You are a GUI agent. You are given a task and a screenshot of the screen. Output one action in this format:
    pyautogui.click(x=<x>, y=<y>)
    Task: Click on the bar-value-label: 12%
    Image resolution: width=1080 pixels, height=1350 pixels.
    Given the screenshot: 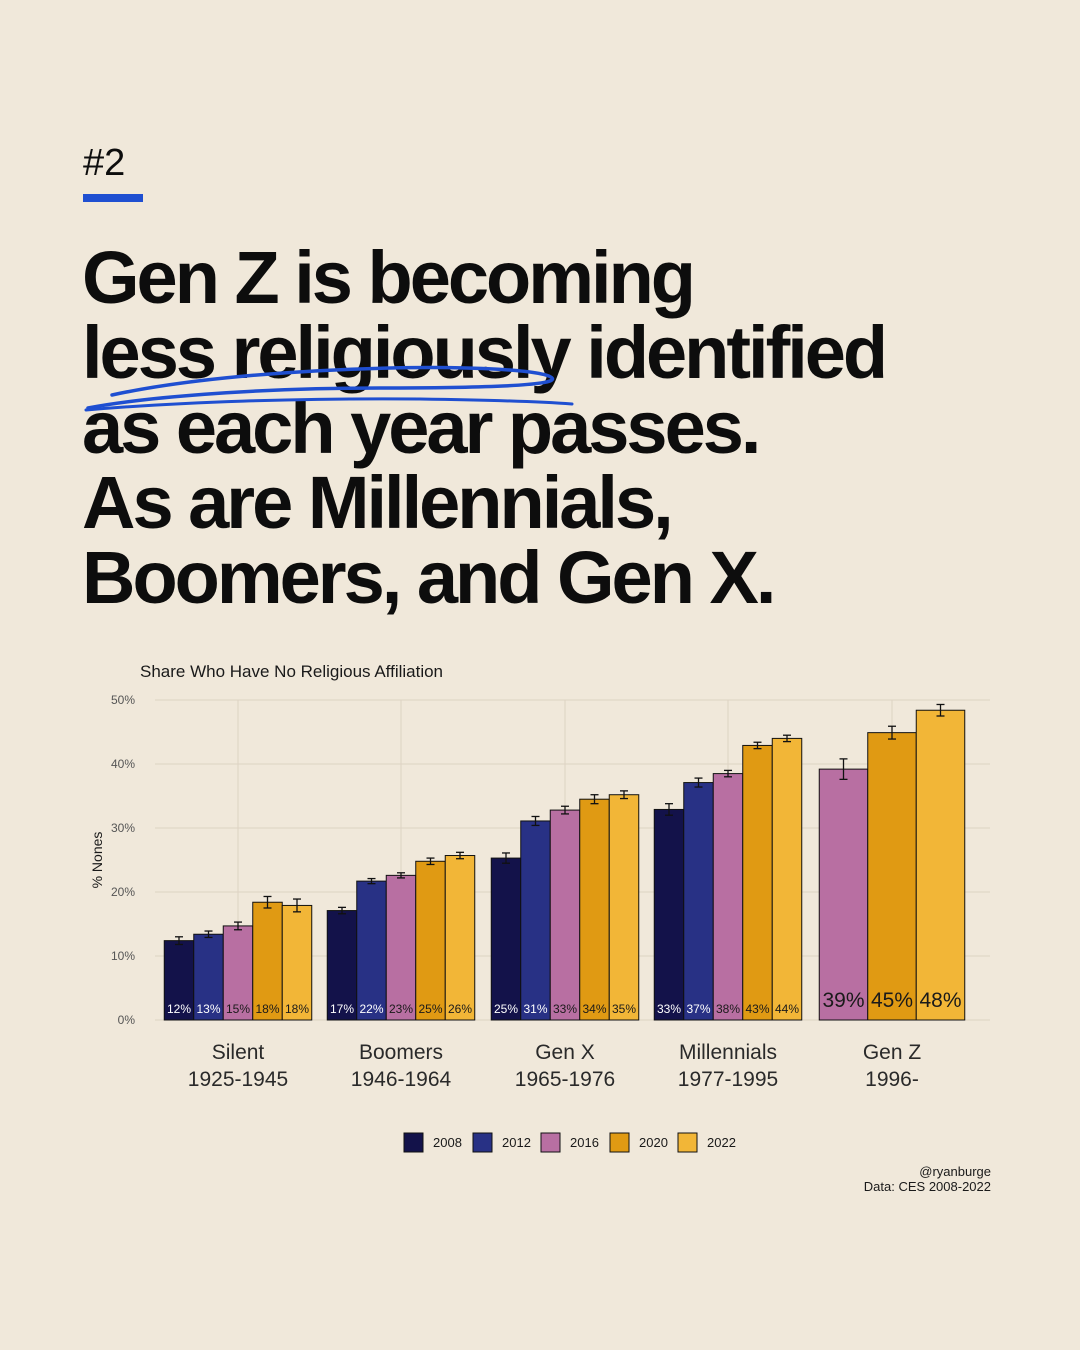 What is the action you would take?
    pyautogui.click(x=179, y=1009)
    